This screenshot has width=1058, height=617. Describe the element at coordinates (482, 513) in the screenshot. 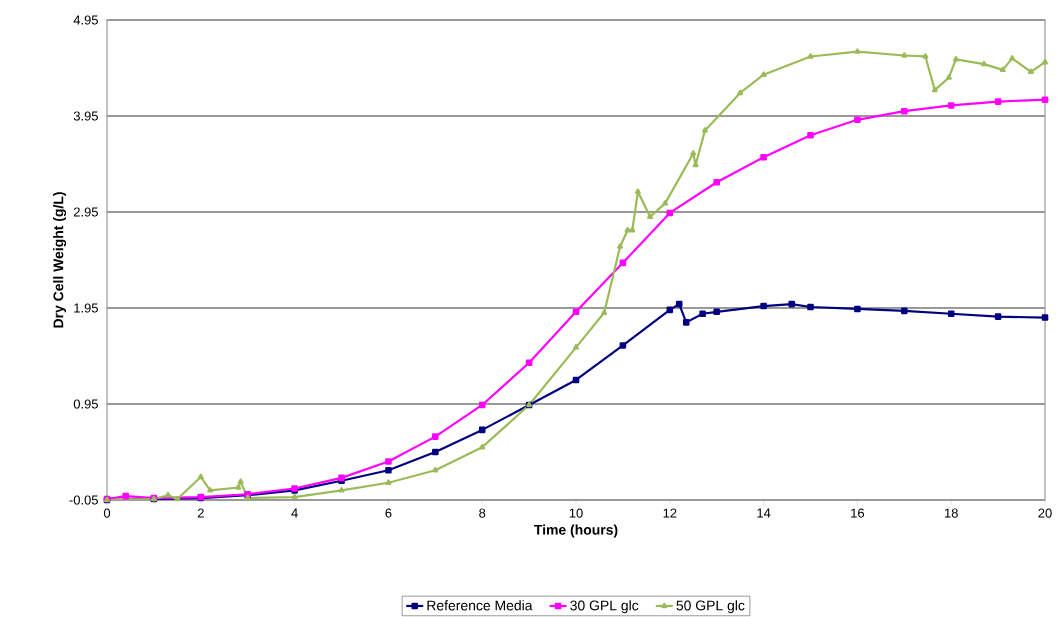

I see `x-tick-label: 8` at that location.